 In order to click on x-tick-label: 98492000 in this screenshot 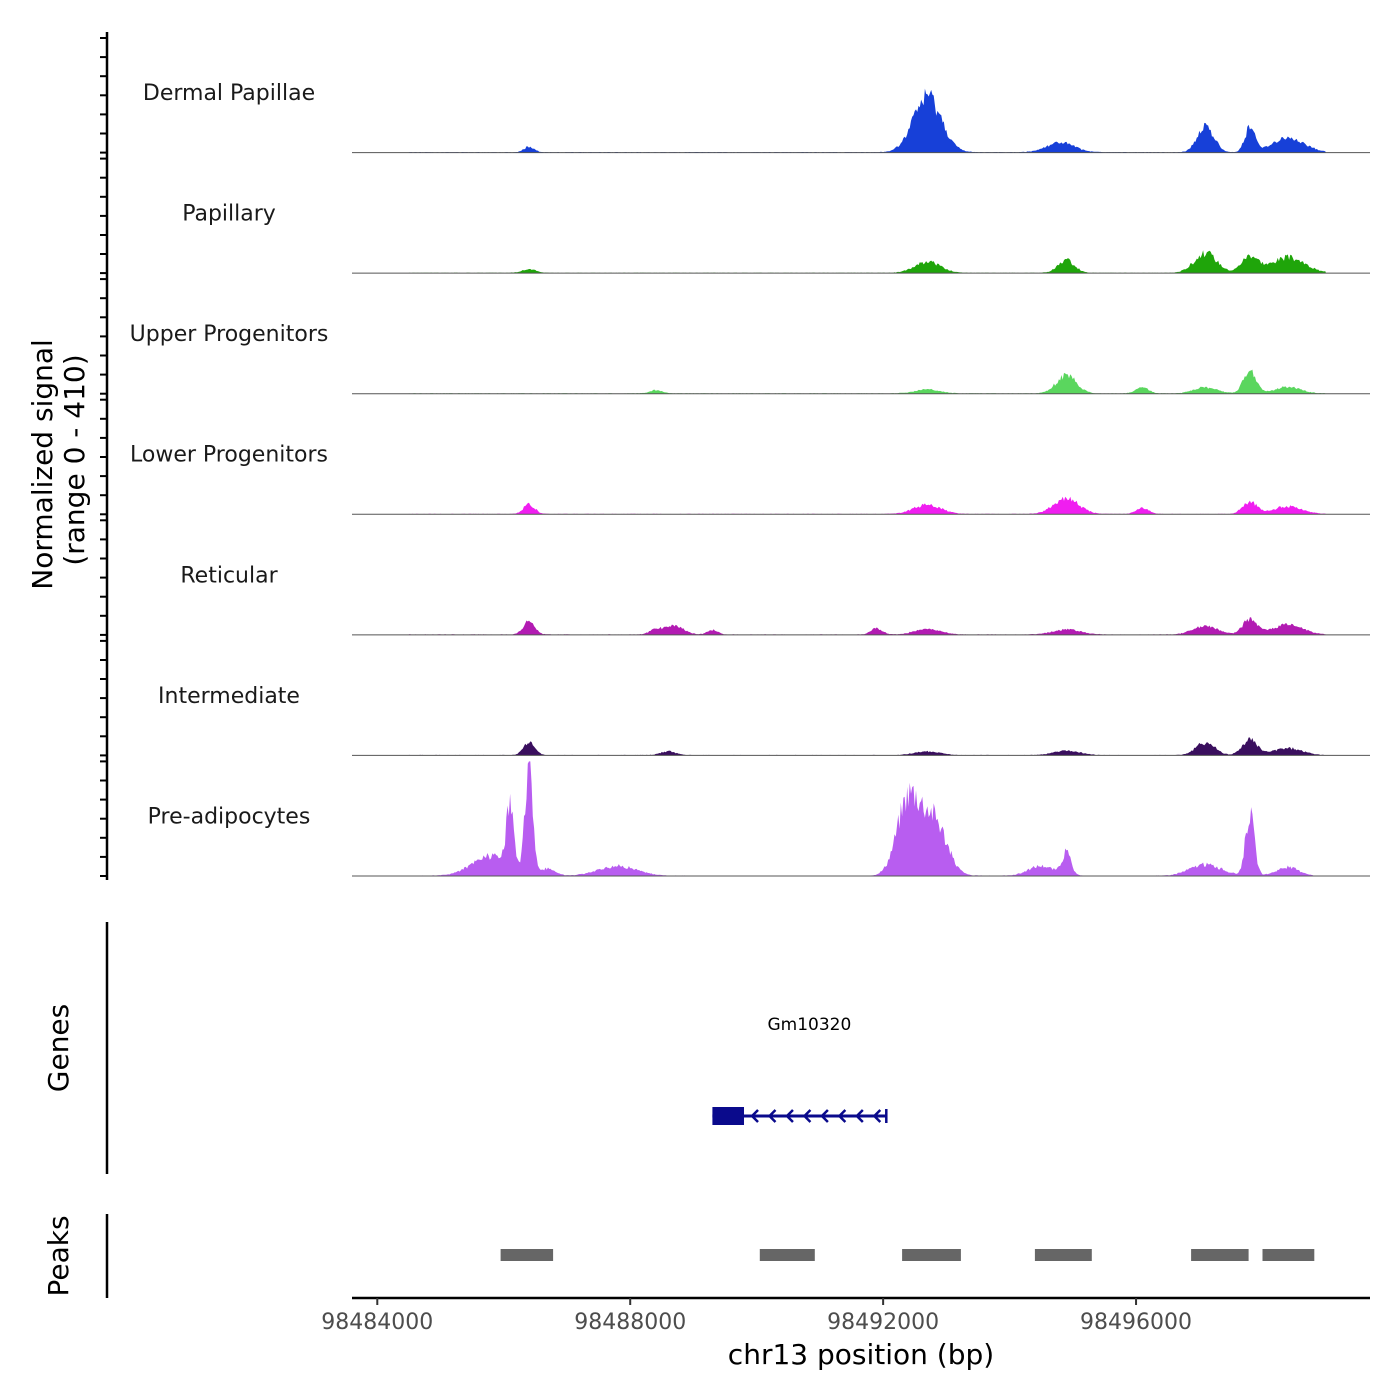, I will do `click(883, 1322)`.